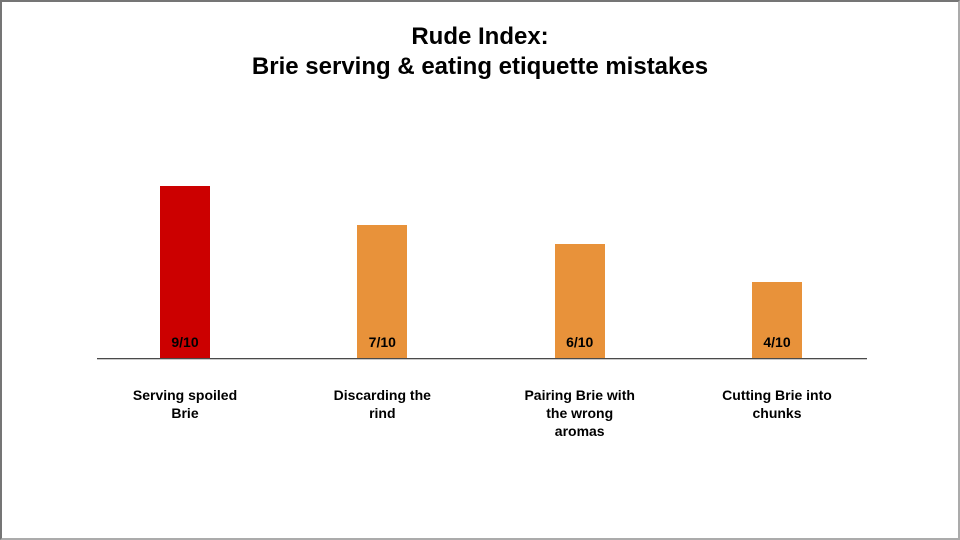 This screenshot has height=540, width=960. What do you see at coordinates (580, 341) in the screenshot?
I see `bar-value-label: 6/10` at bounding box center [580, 341].